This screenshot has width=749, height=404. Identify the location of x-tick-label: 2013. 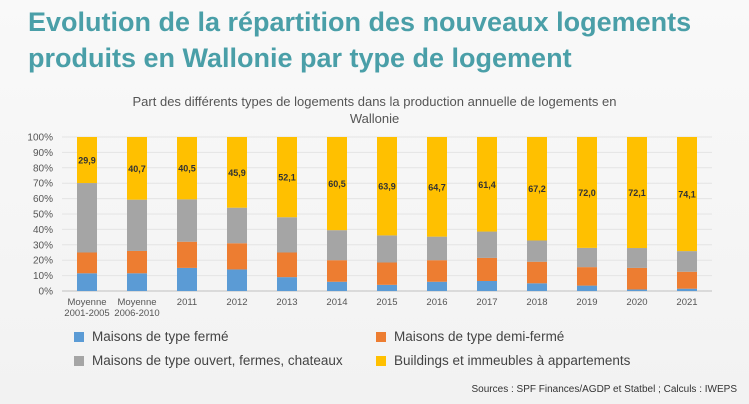
(286, 302).